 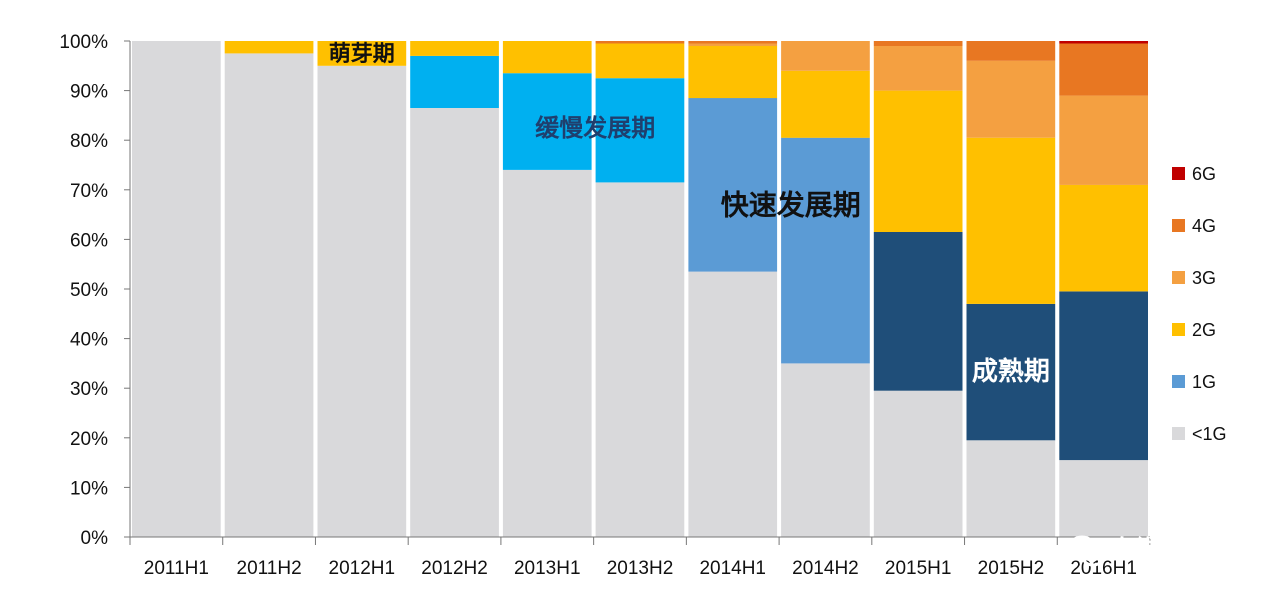 I want to click on bar-segment-2014H1-3G, so click(x=733, y=44).